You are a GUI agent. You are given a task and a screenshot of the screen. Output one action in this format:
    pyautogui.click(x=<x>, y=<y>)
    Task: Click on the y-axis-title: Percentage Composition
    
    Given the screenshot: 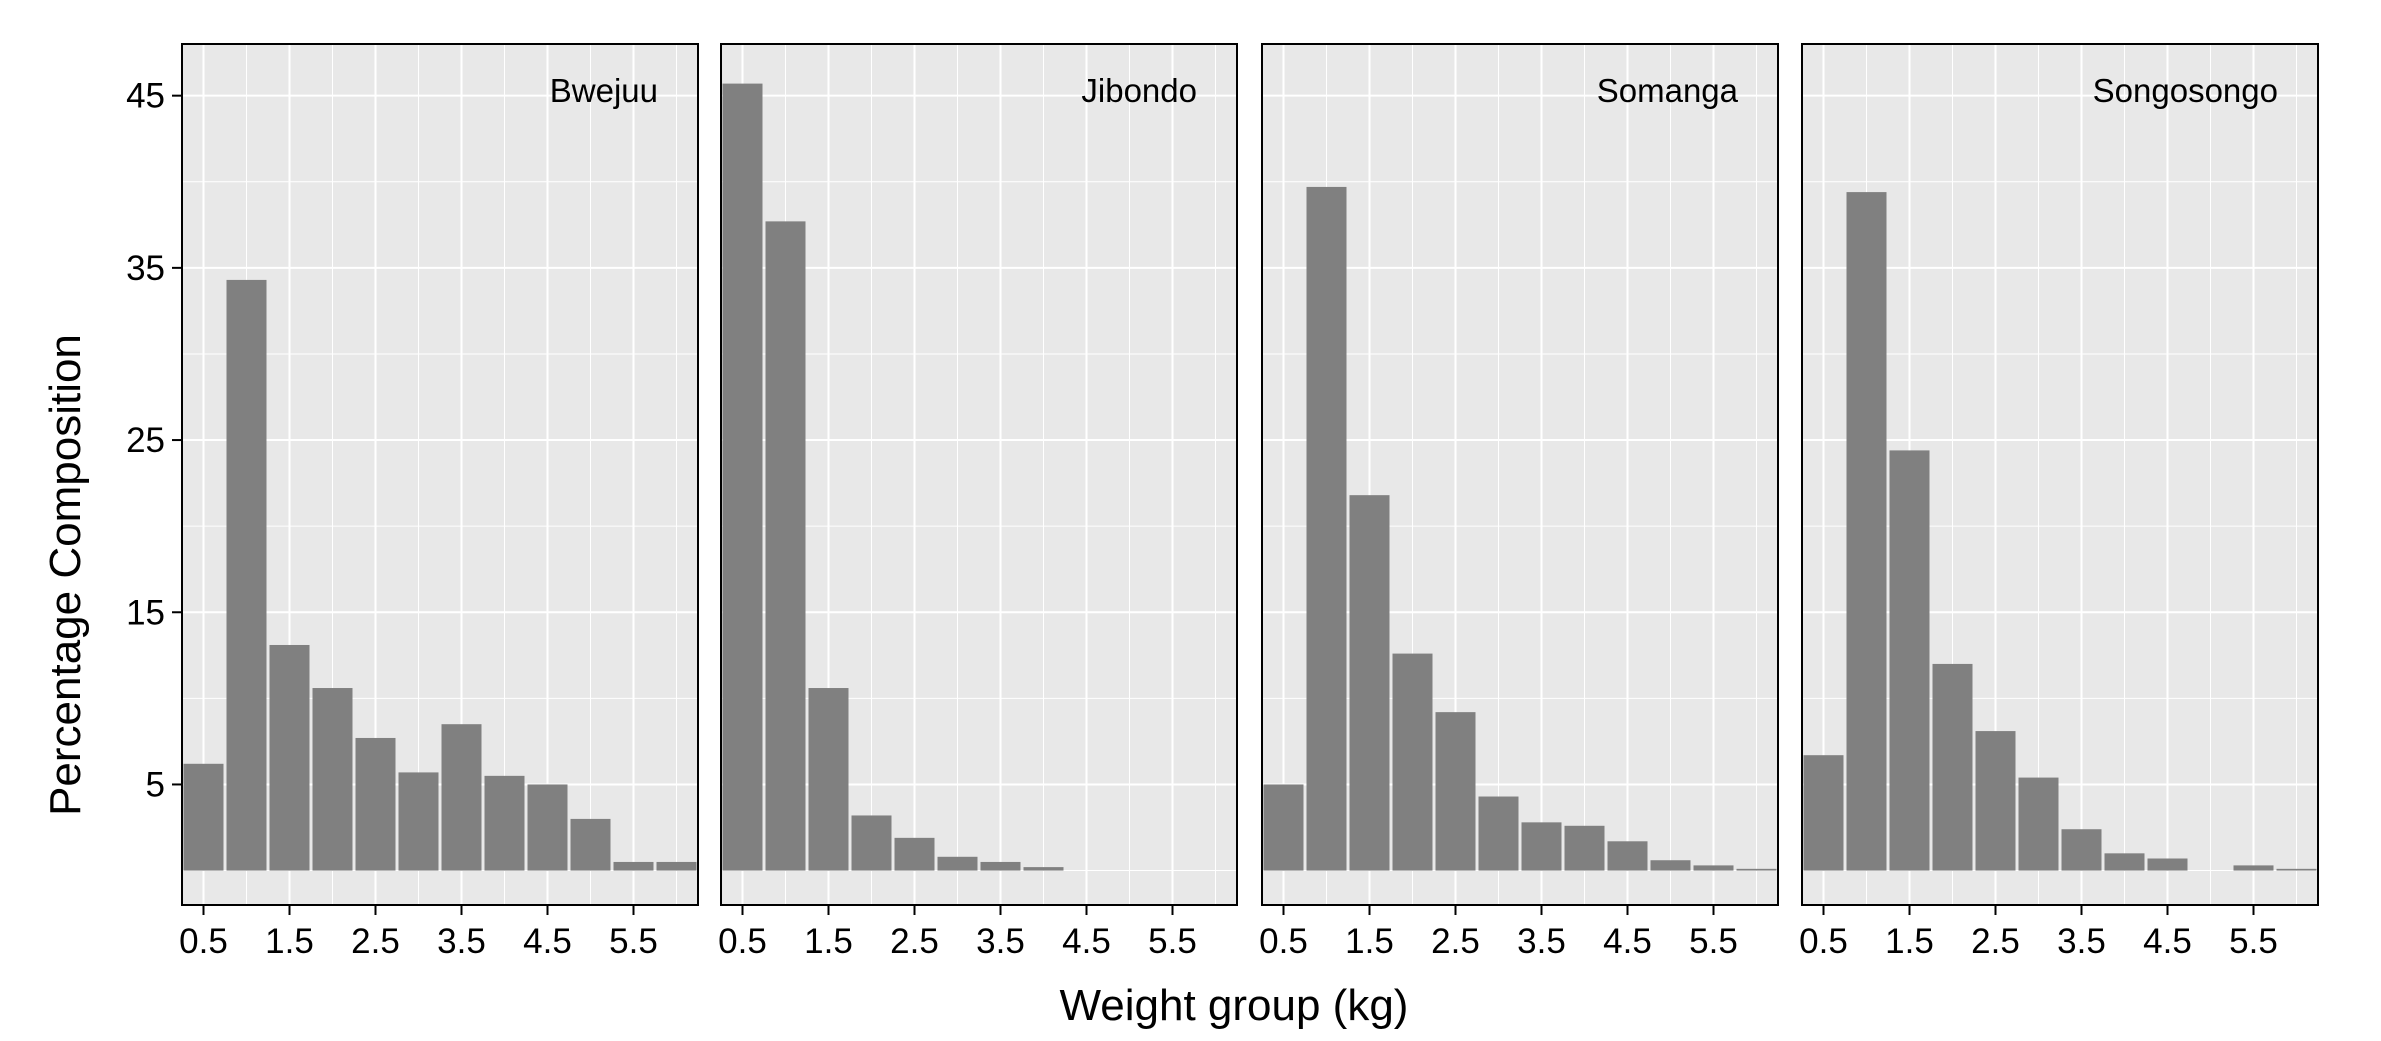 What is the action you would take?
    pyautogui.click(x=65, y=575)
    